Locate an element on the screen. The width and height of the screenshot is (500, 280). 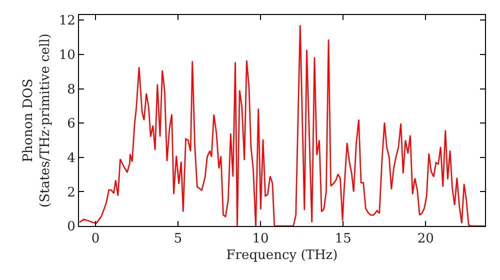
y-tick-label: 6 is located at coordinates (71, 124).